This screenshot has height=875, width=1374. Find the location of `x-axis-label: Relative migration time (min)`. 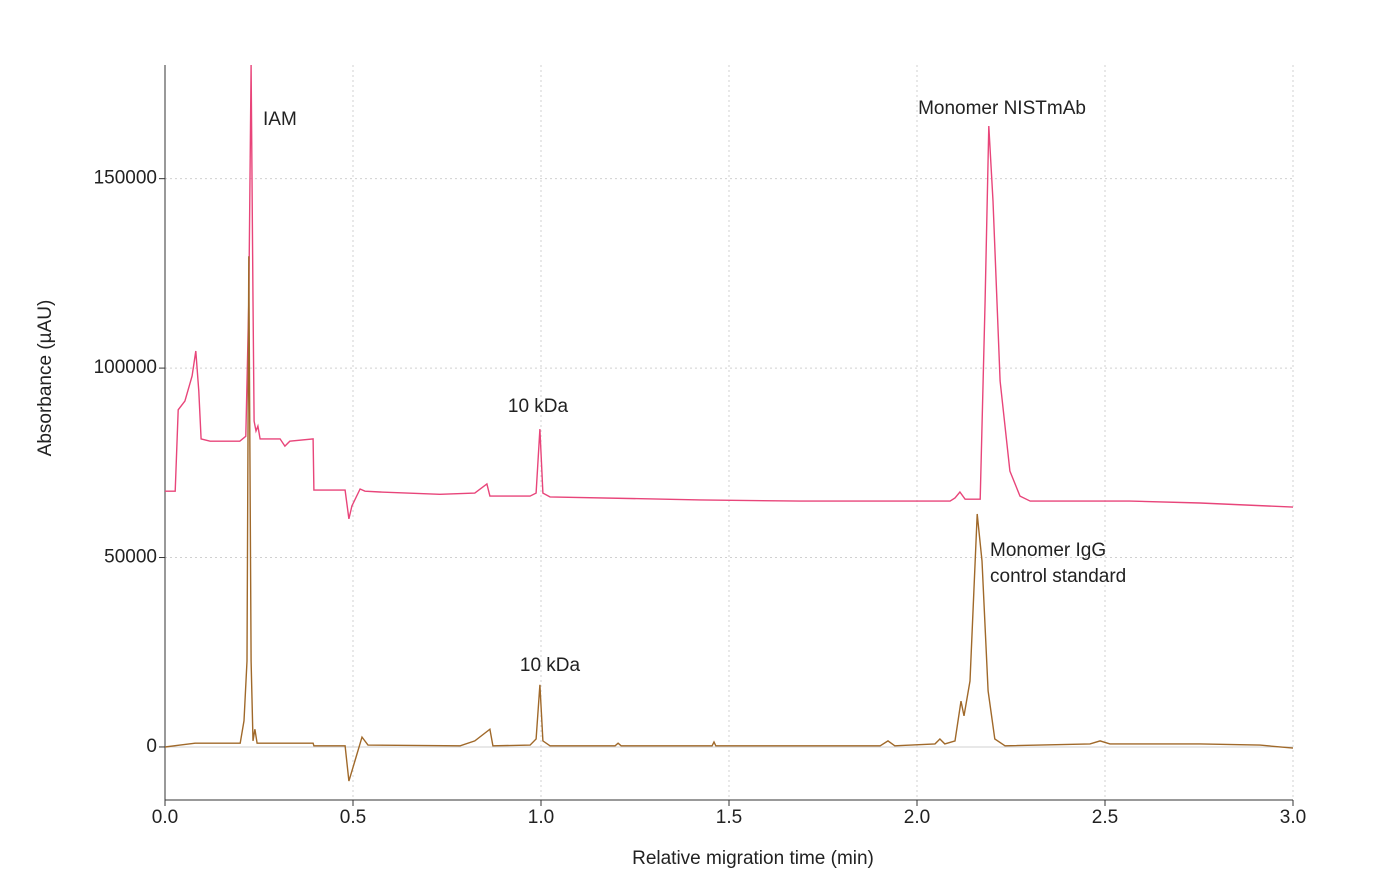

x-axis-label: Relative migration time (min) is located at coordinates (753, 858).